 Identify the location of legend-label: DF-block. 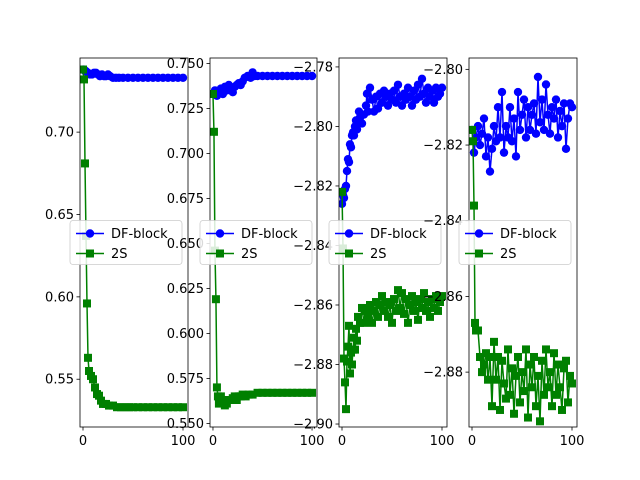
(269, 234).